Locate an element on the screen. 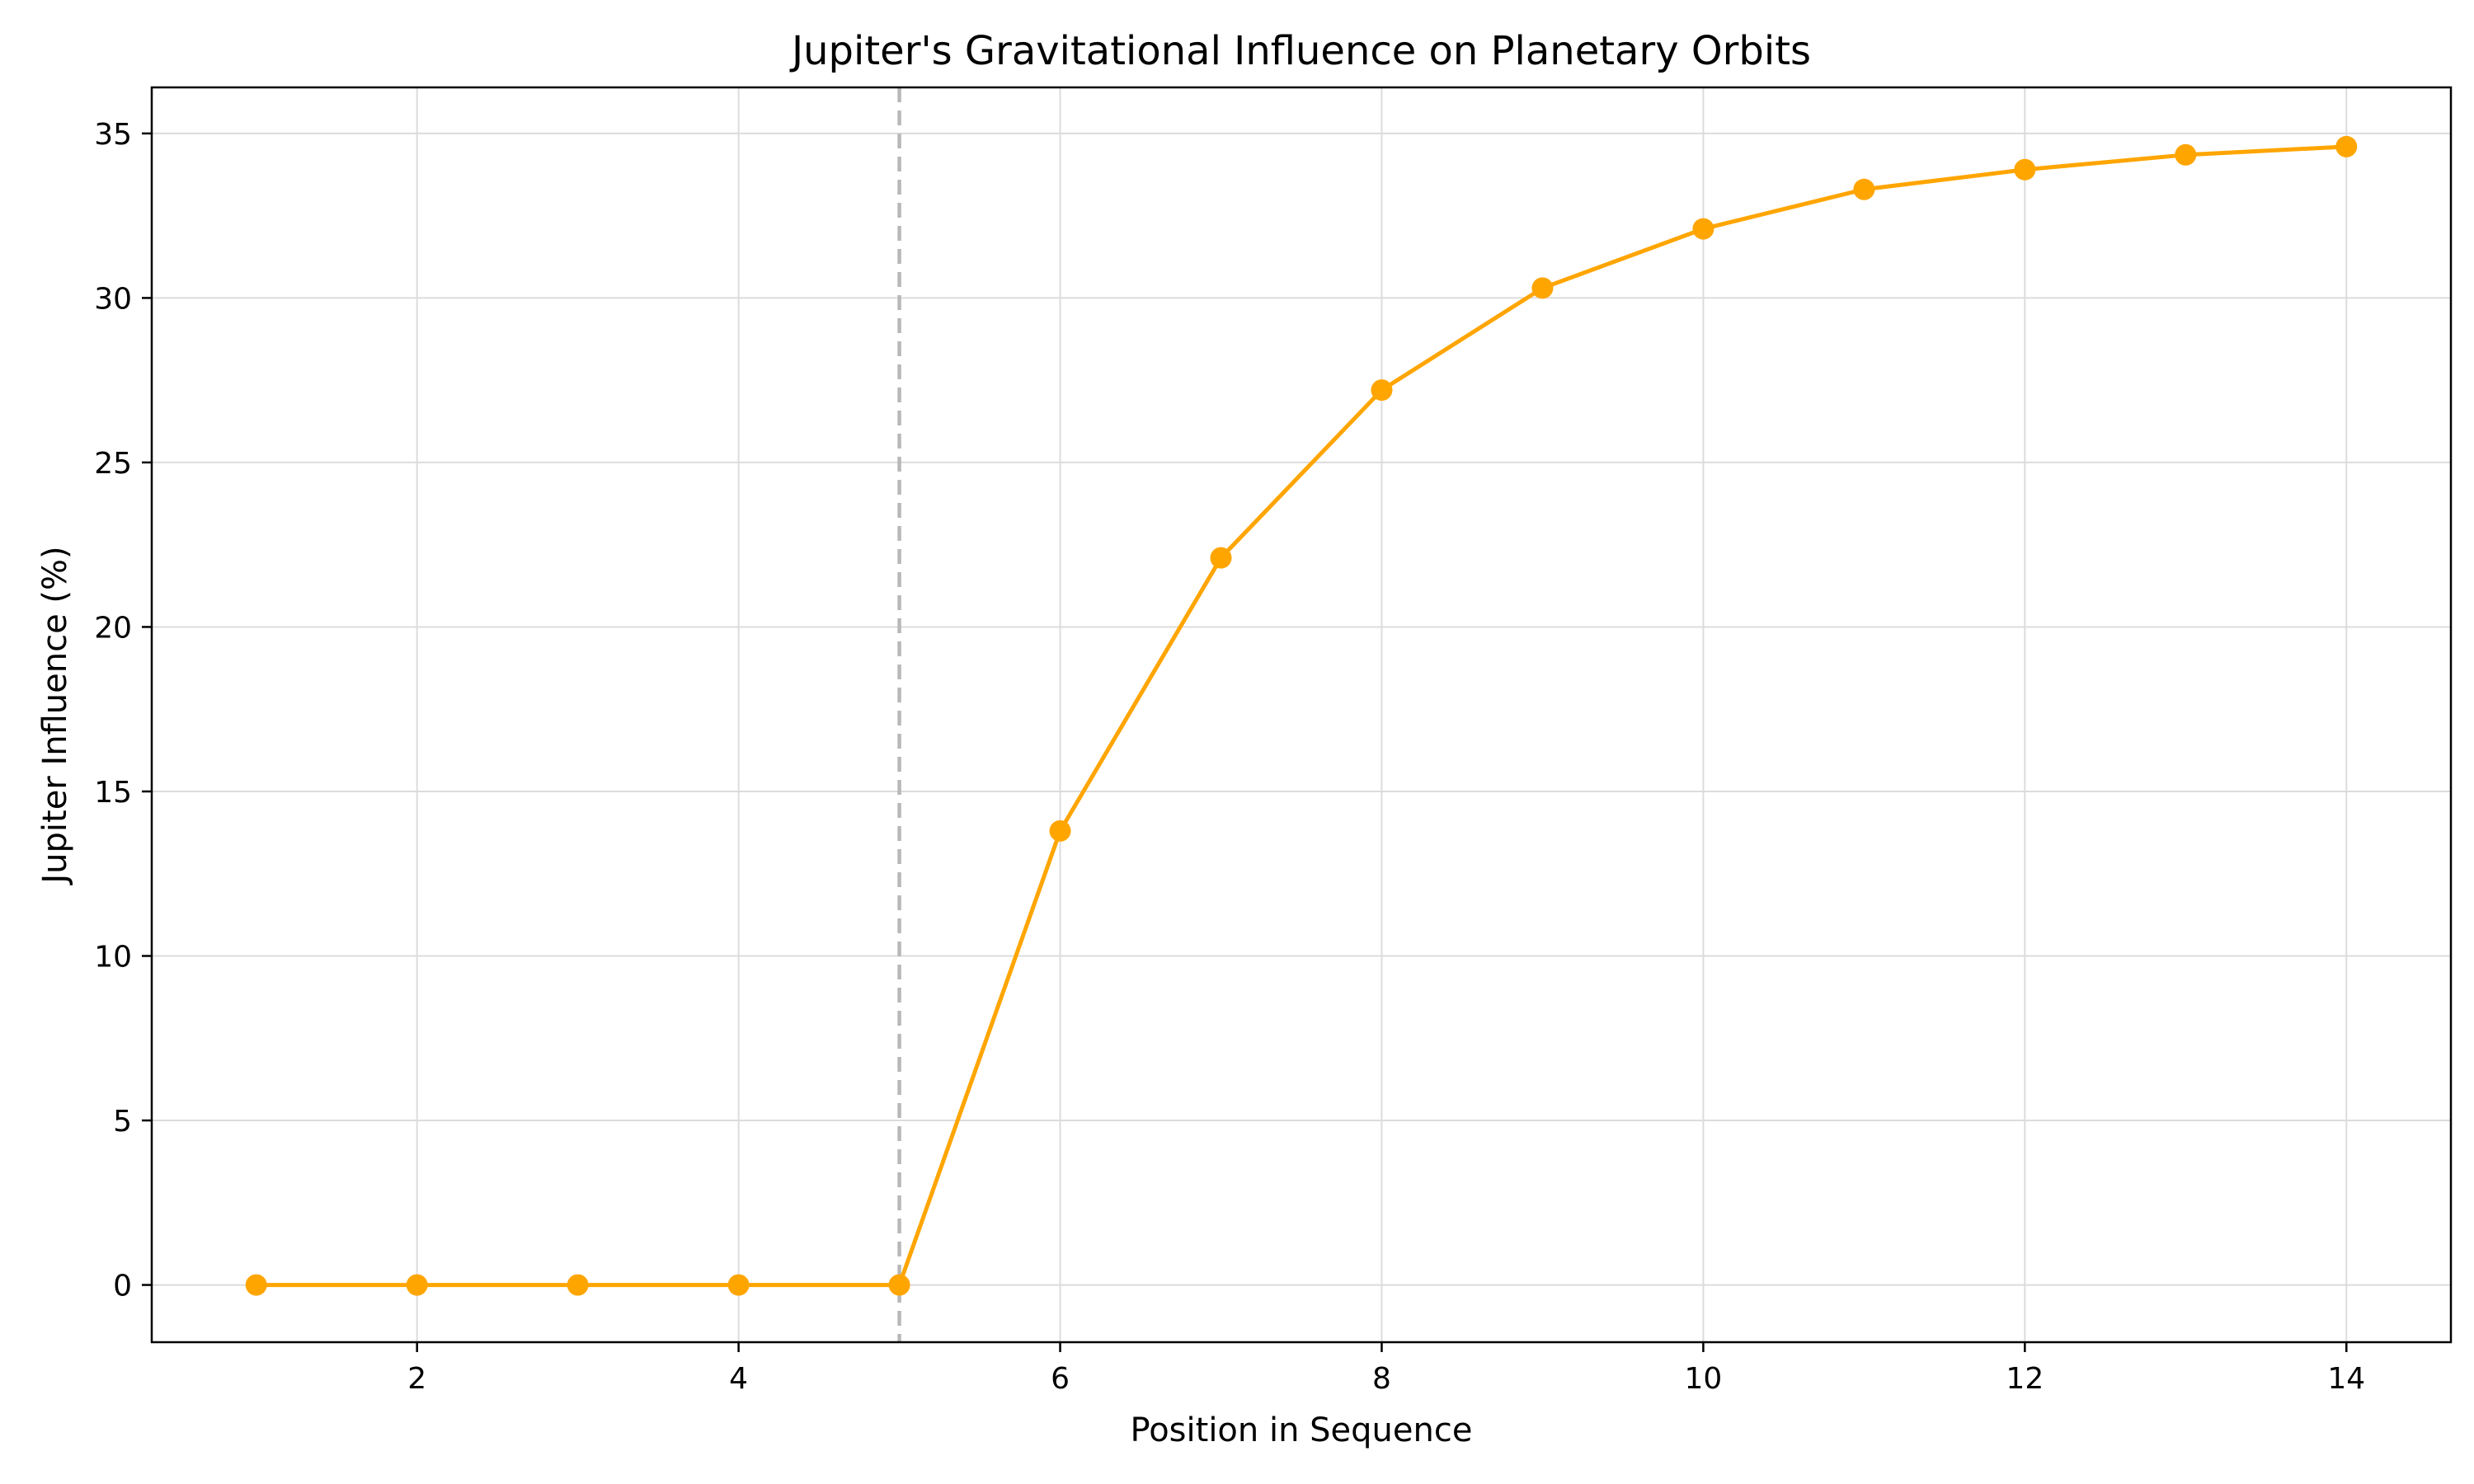  y-tick-label: 0 is located at coordinates (122, 1286).